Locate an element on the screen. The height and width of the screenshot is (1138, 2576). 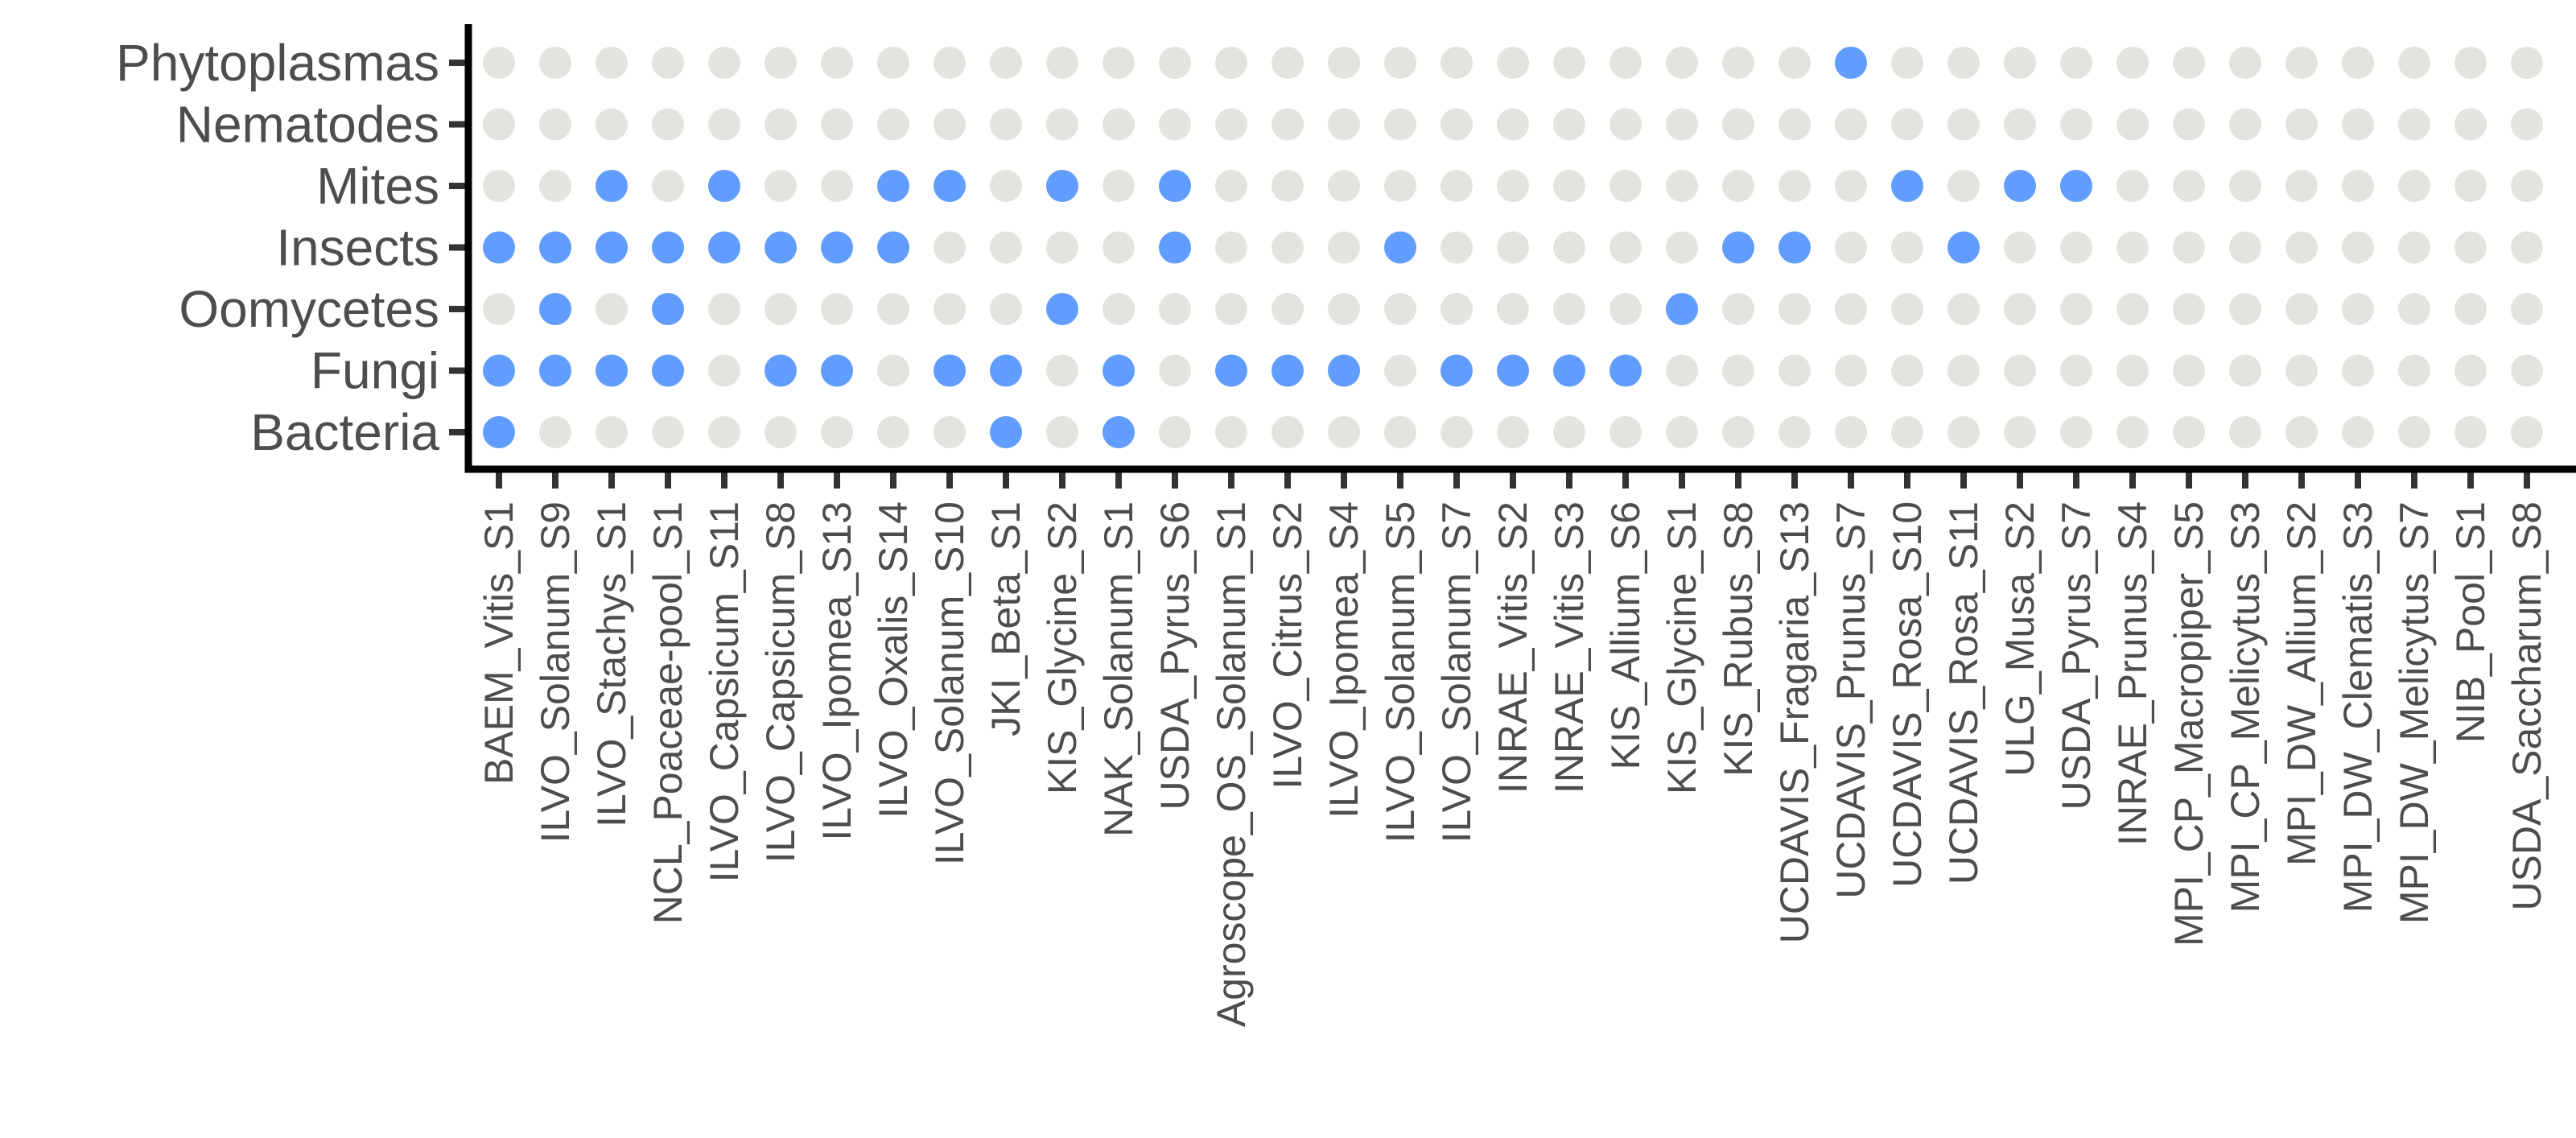
x-tick-label-ucdavis-fragaria-s13: UCDAVIS_Fragaria_S13 is located at coordinates (1794, 722).